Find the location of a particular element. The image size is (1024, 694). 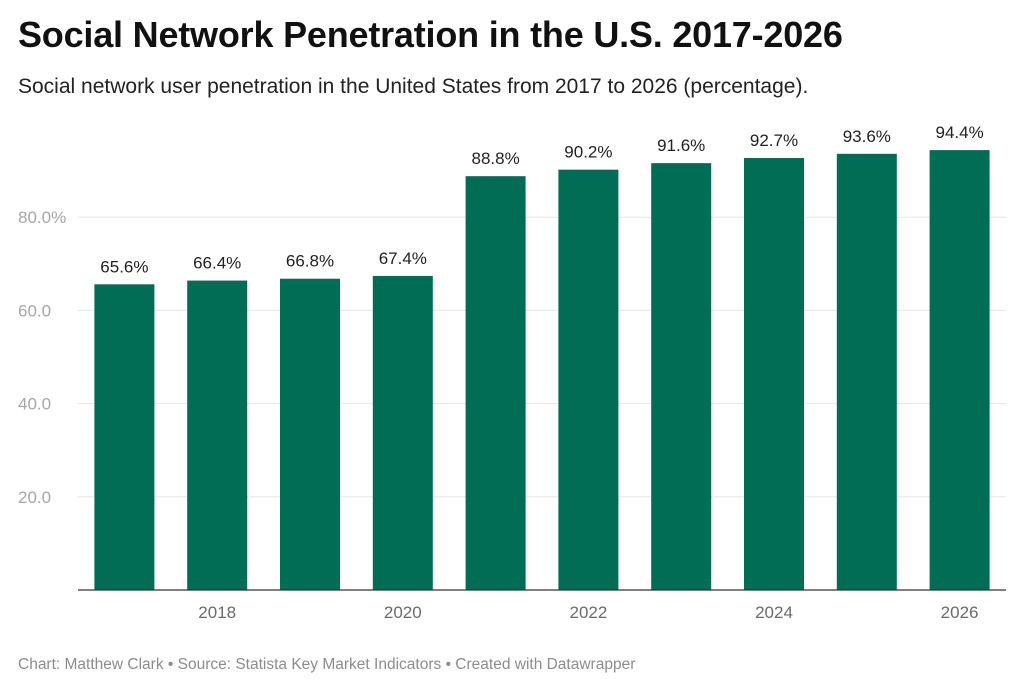

data-label: 88.8% is located at coordinates (495, 158).